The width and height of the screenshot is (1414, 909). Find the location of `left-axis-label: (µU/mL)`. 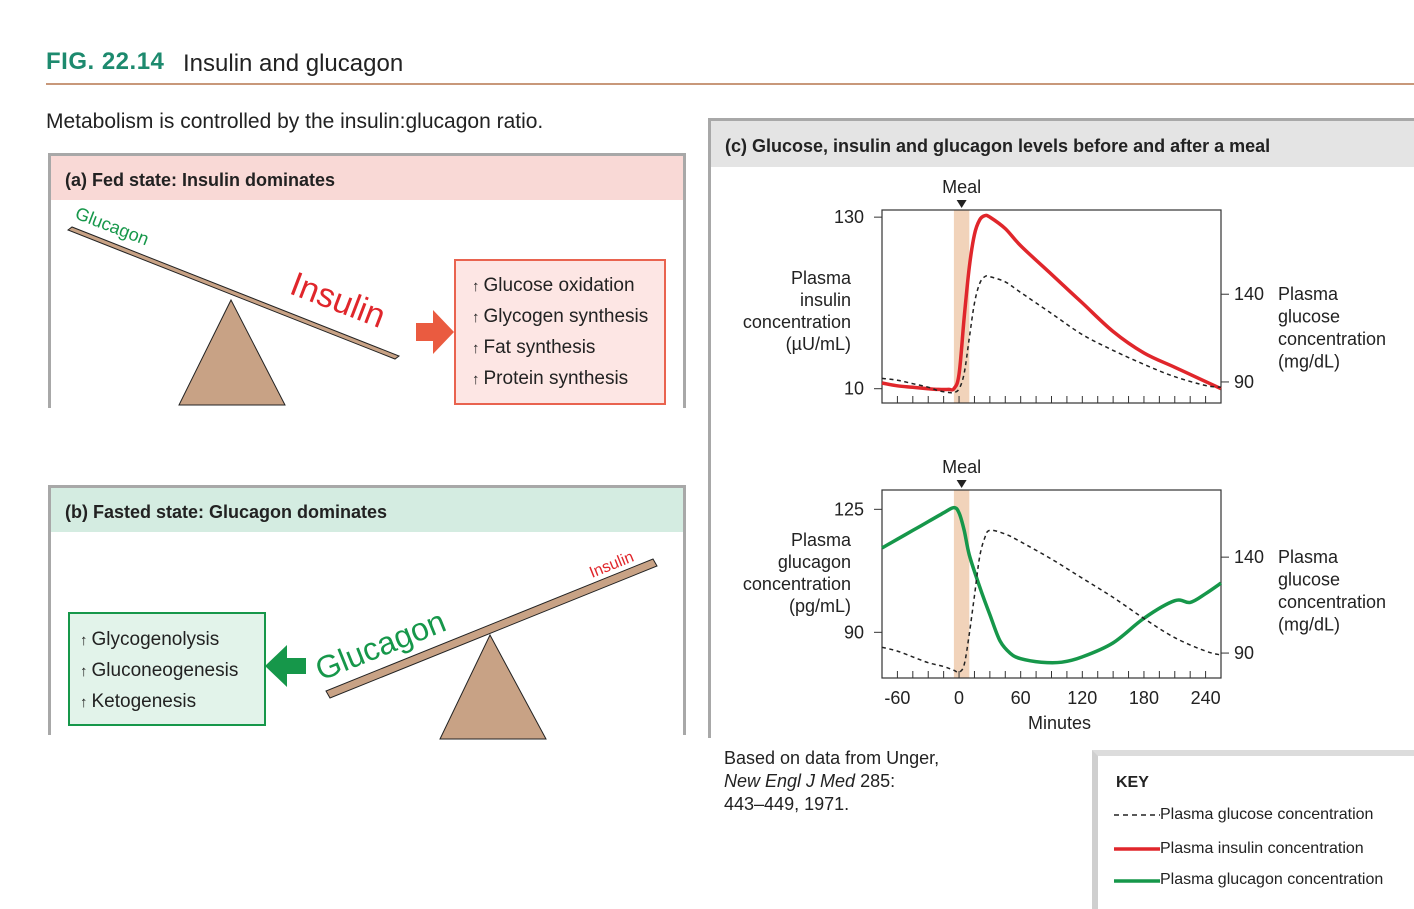

left-axis-label: (µU/mL) is located at coordinates (818, 344).